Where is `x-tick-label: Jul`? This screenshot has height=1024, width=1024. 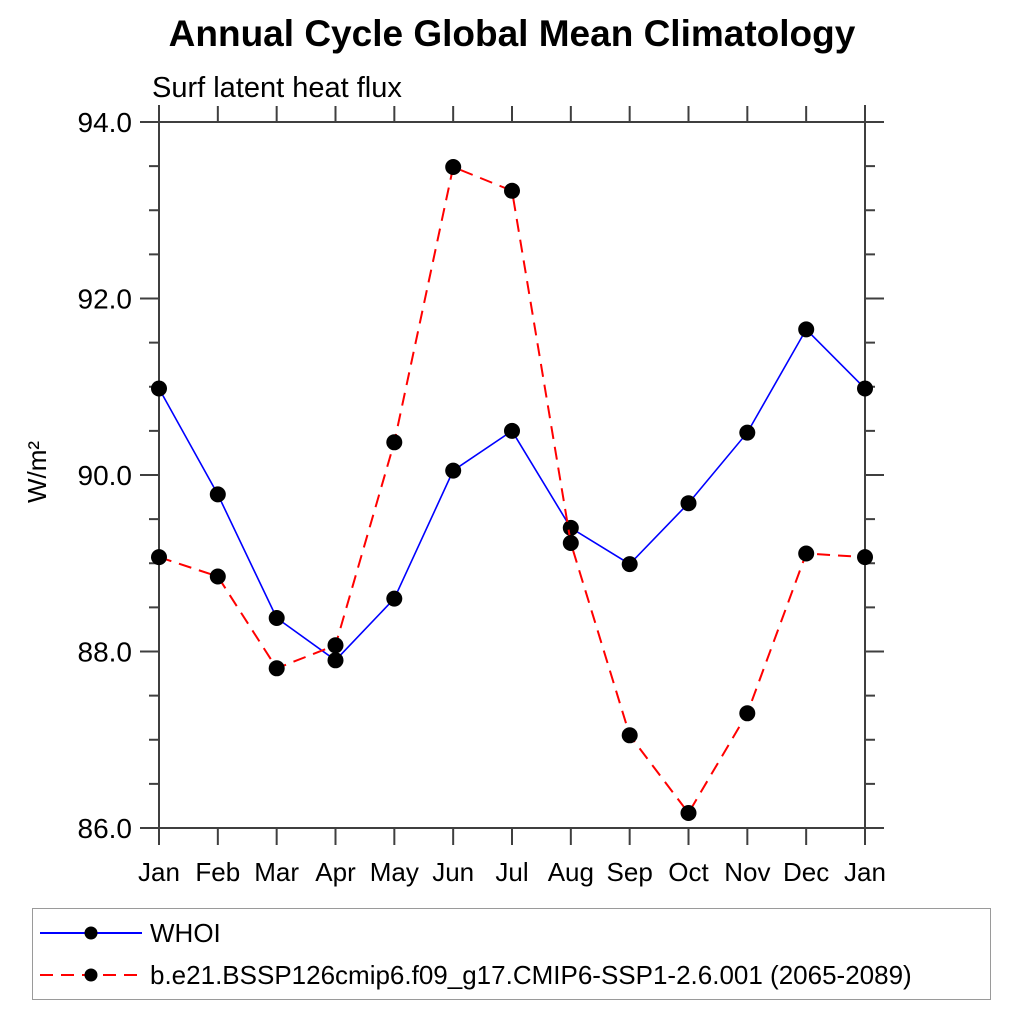
x-tick-label: Jul is located at coordinates (511, 872).